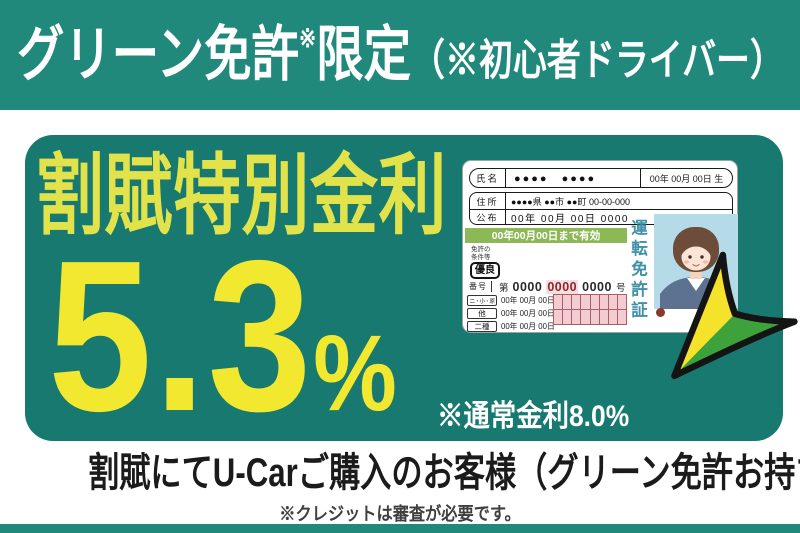 The width and height of the screenshot is (800, 533). I want to click on beginner-driver-mark-icon, so click(734, 315).